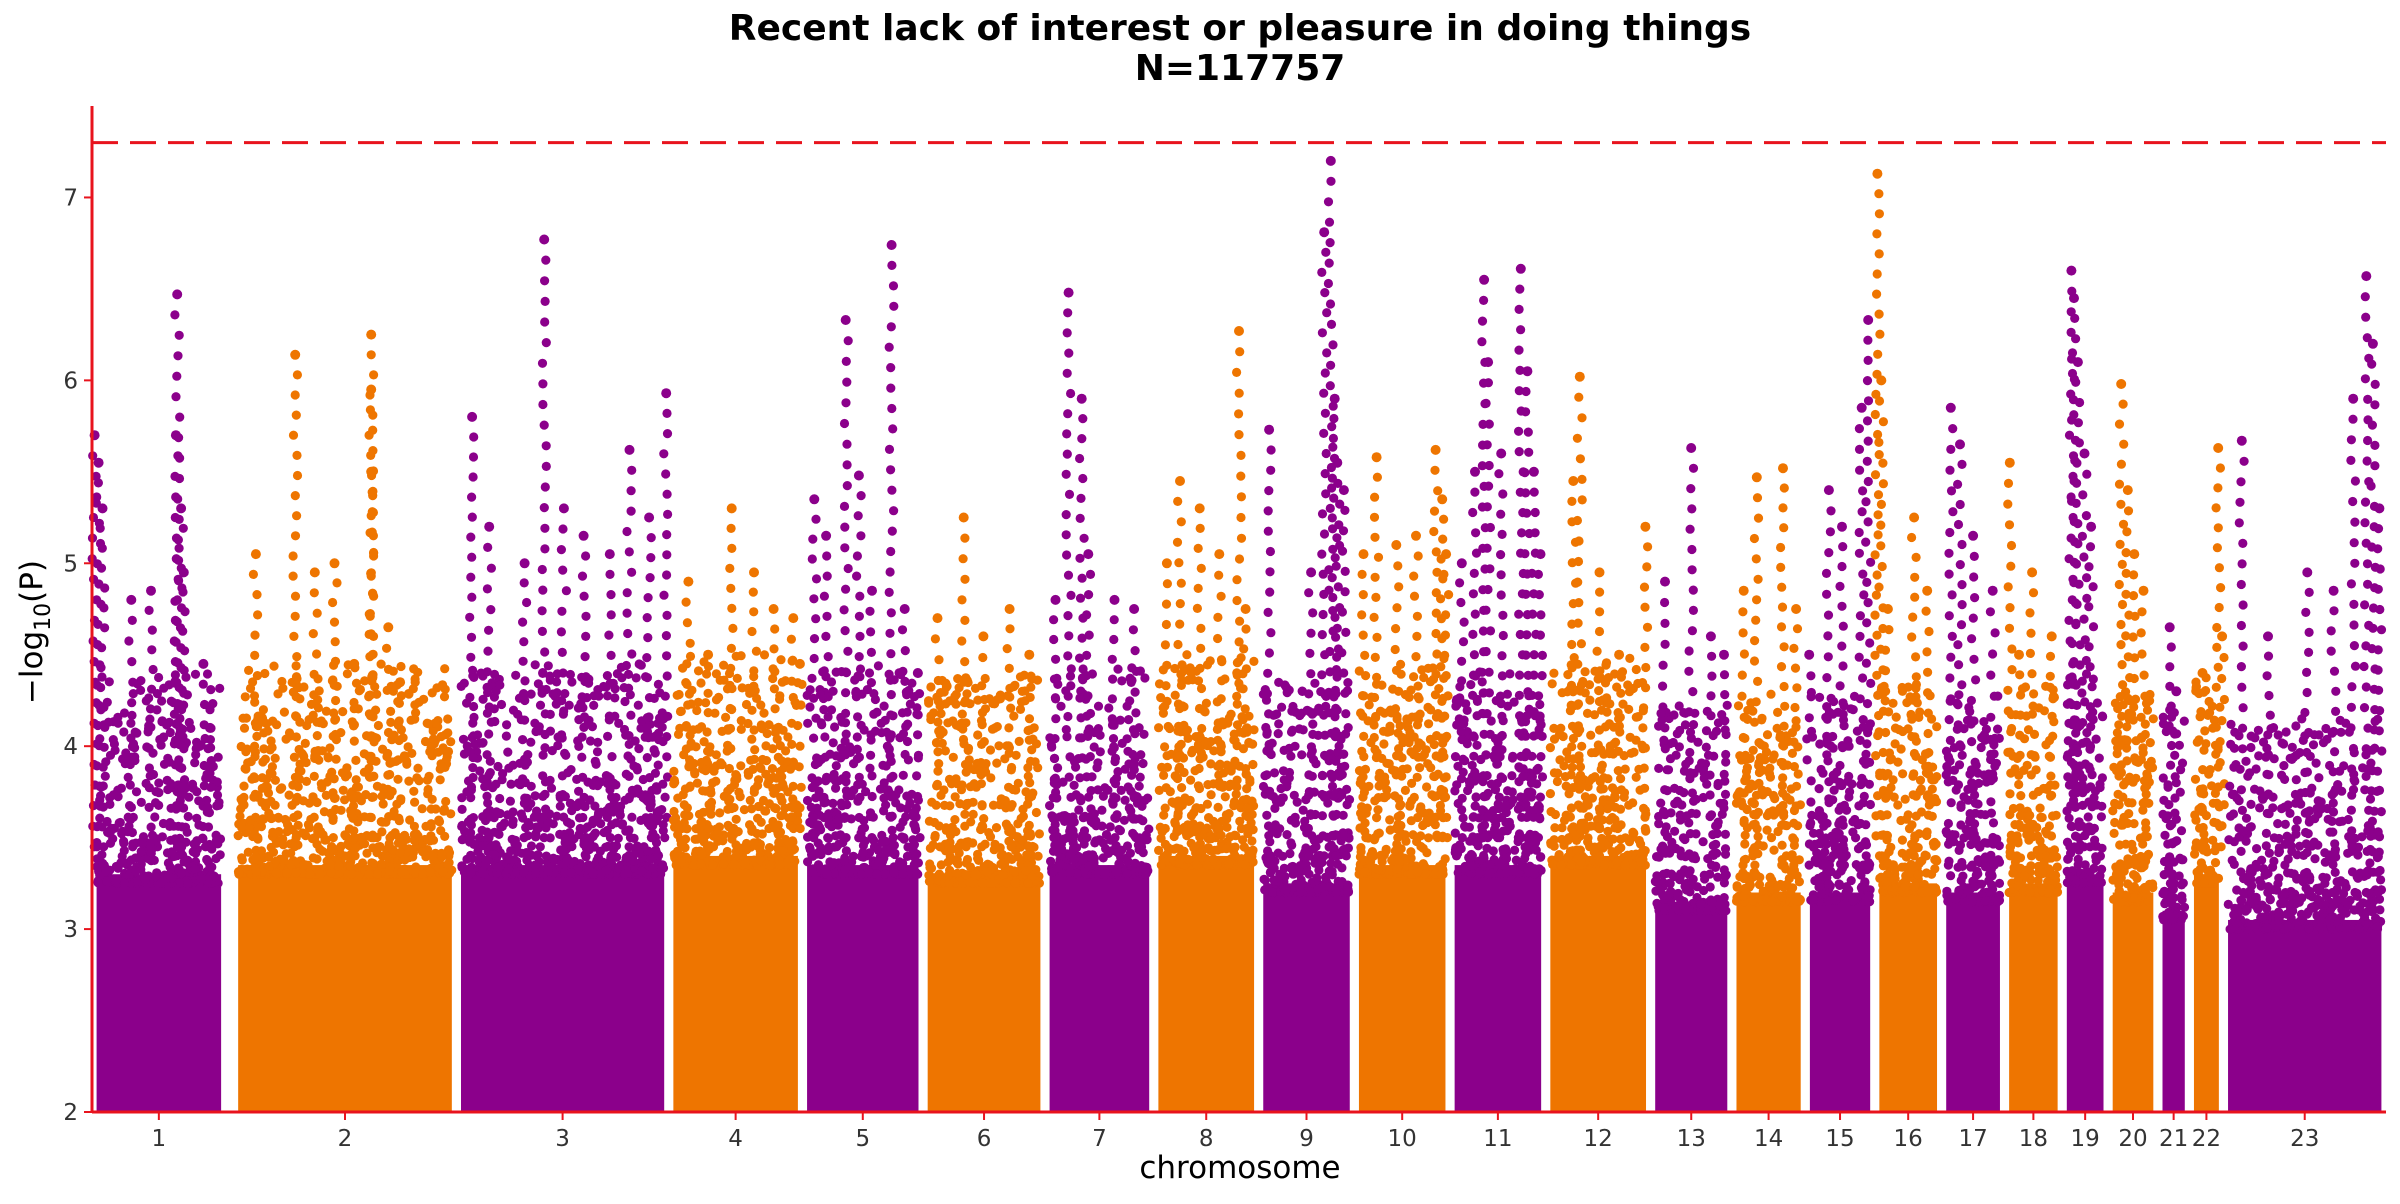 Image resolution: width=2400 pixels, height=1204 pixels. I want to click on chromosome-4-points, so click(737, 807).